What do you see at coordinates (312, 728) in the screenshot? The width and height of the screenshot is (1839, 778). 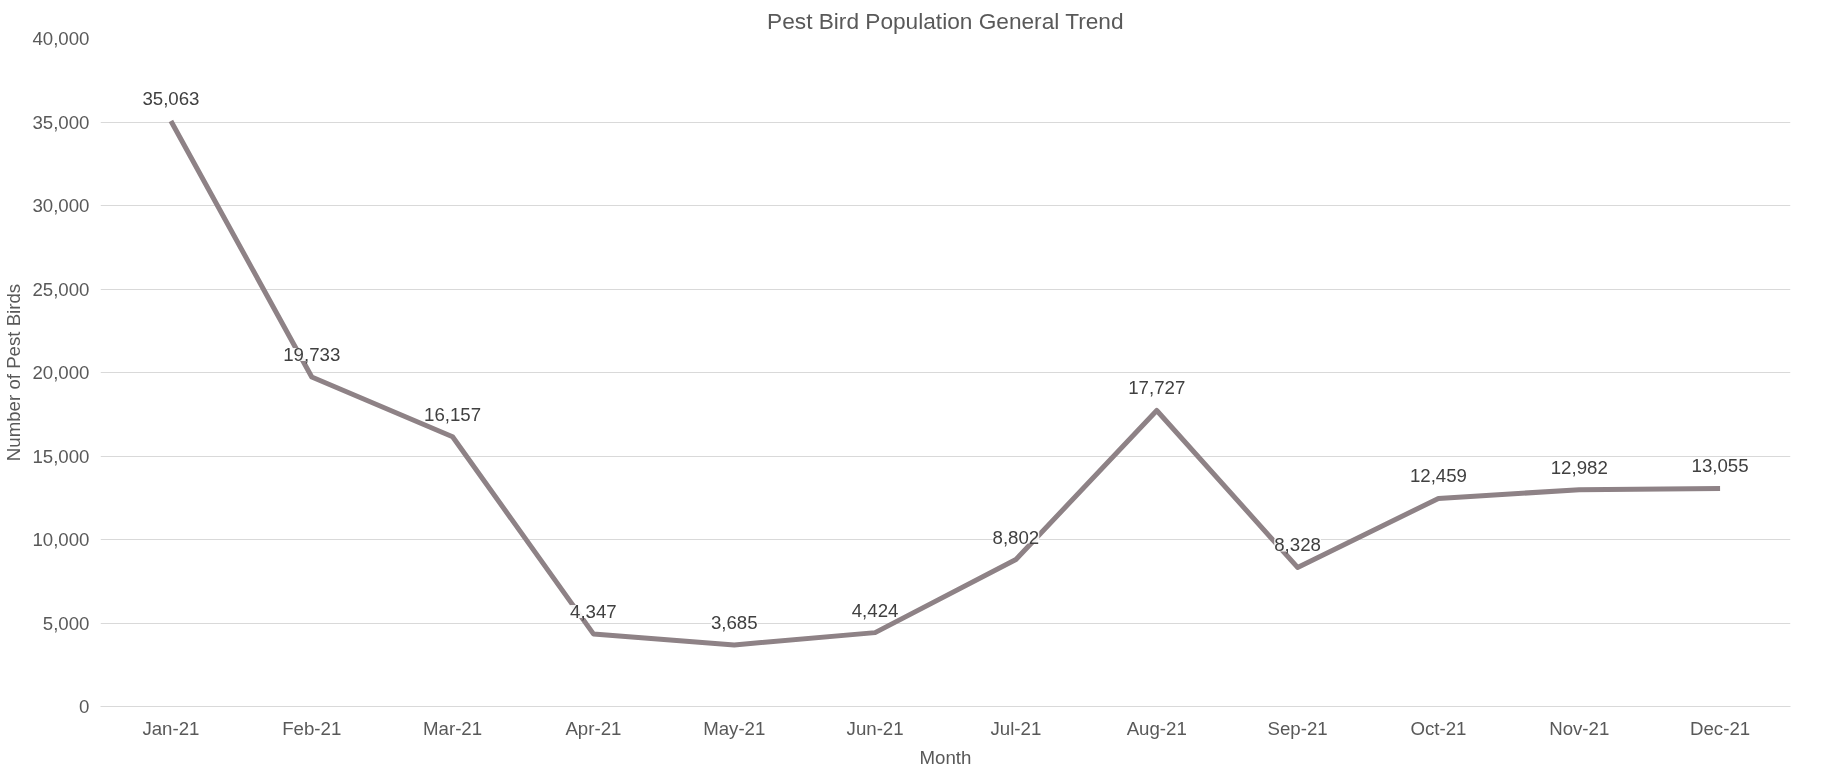 I see `x-tick-label: Feb-21` at bounding box center [312, 728].